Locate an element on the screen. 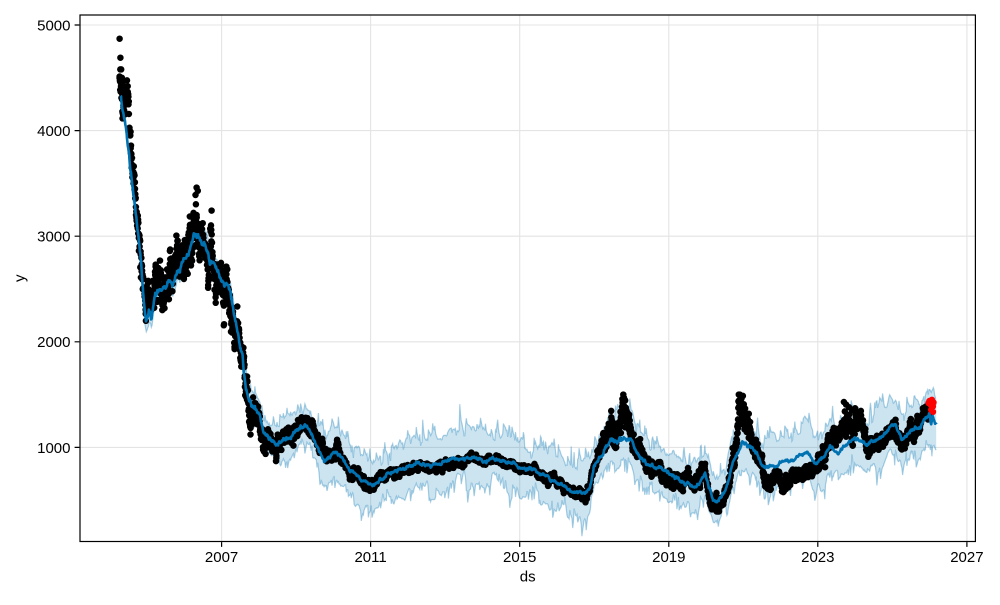  svg-text: 2019 is located at coordinates (668, 557).